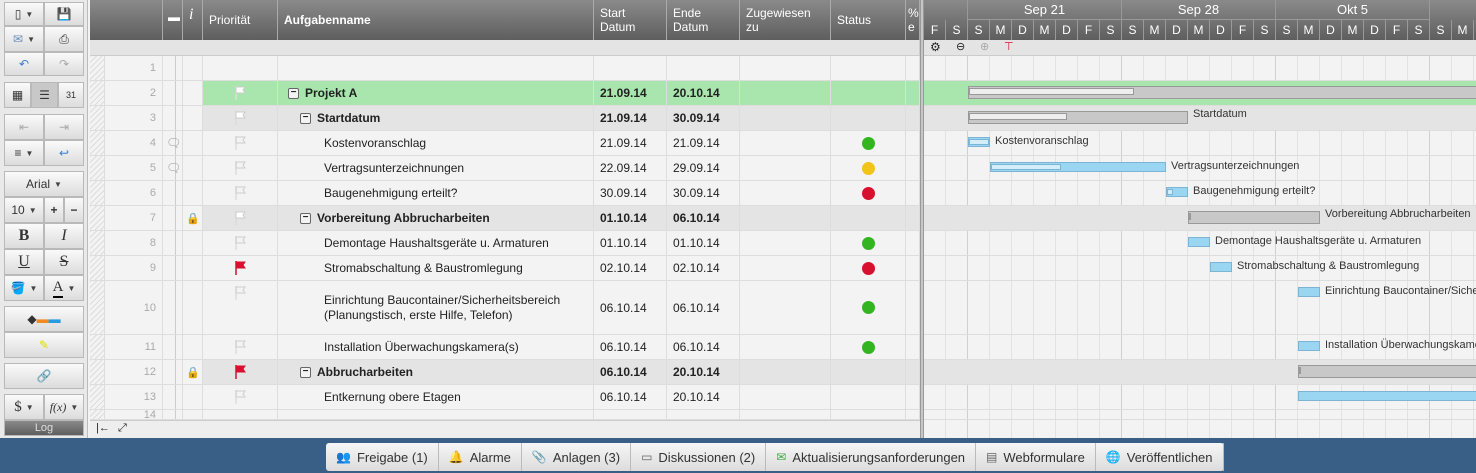 Image resolution: width=1476 pixels, height=473 pixels. I want to click on task-name-cell: − Vorbereitung Abbrucharbeiten, so click(436, 218).